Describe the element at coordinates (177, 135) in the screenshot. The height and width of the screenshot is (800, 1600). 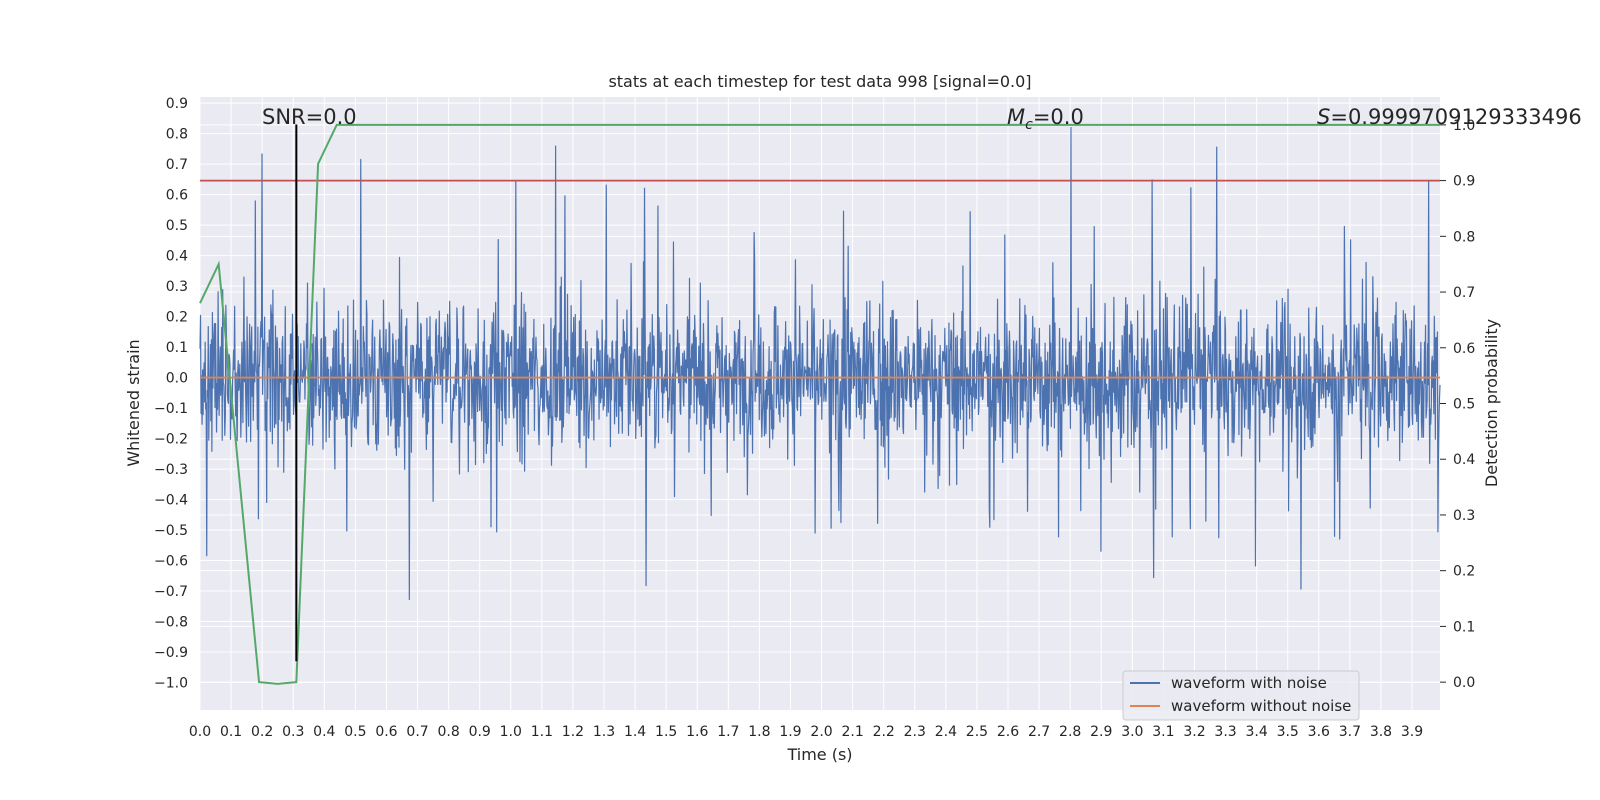
I see `y-tick-label: 0.8` at that location.